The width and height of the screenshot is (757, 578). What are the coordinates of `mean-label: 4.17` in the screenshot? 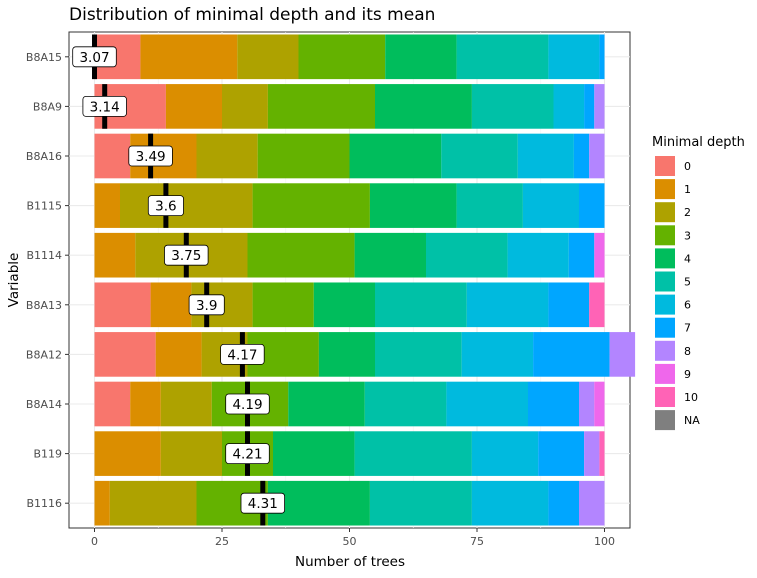 It's located at (242, 355).